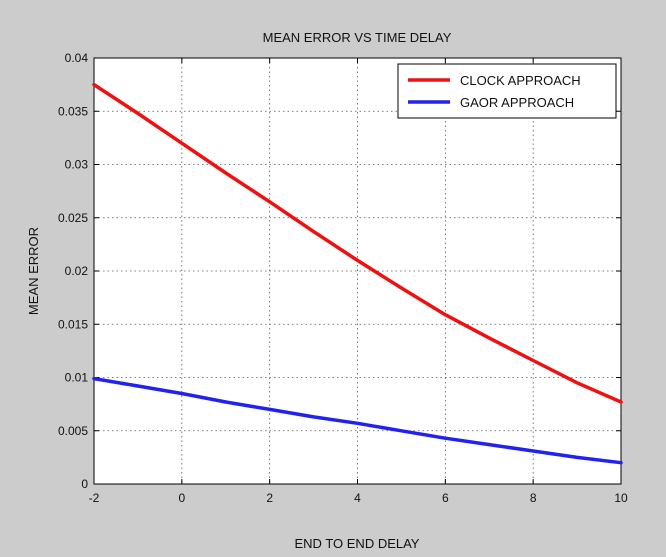 The width and height of the screenshot is (666, 557). Describe the element at coordinates (269, 498) in the screenshot. I see `x-tick-label: 2` at that location.